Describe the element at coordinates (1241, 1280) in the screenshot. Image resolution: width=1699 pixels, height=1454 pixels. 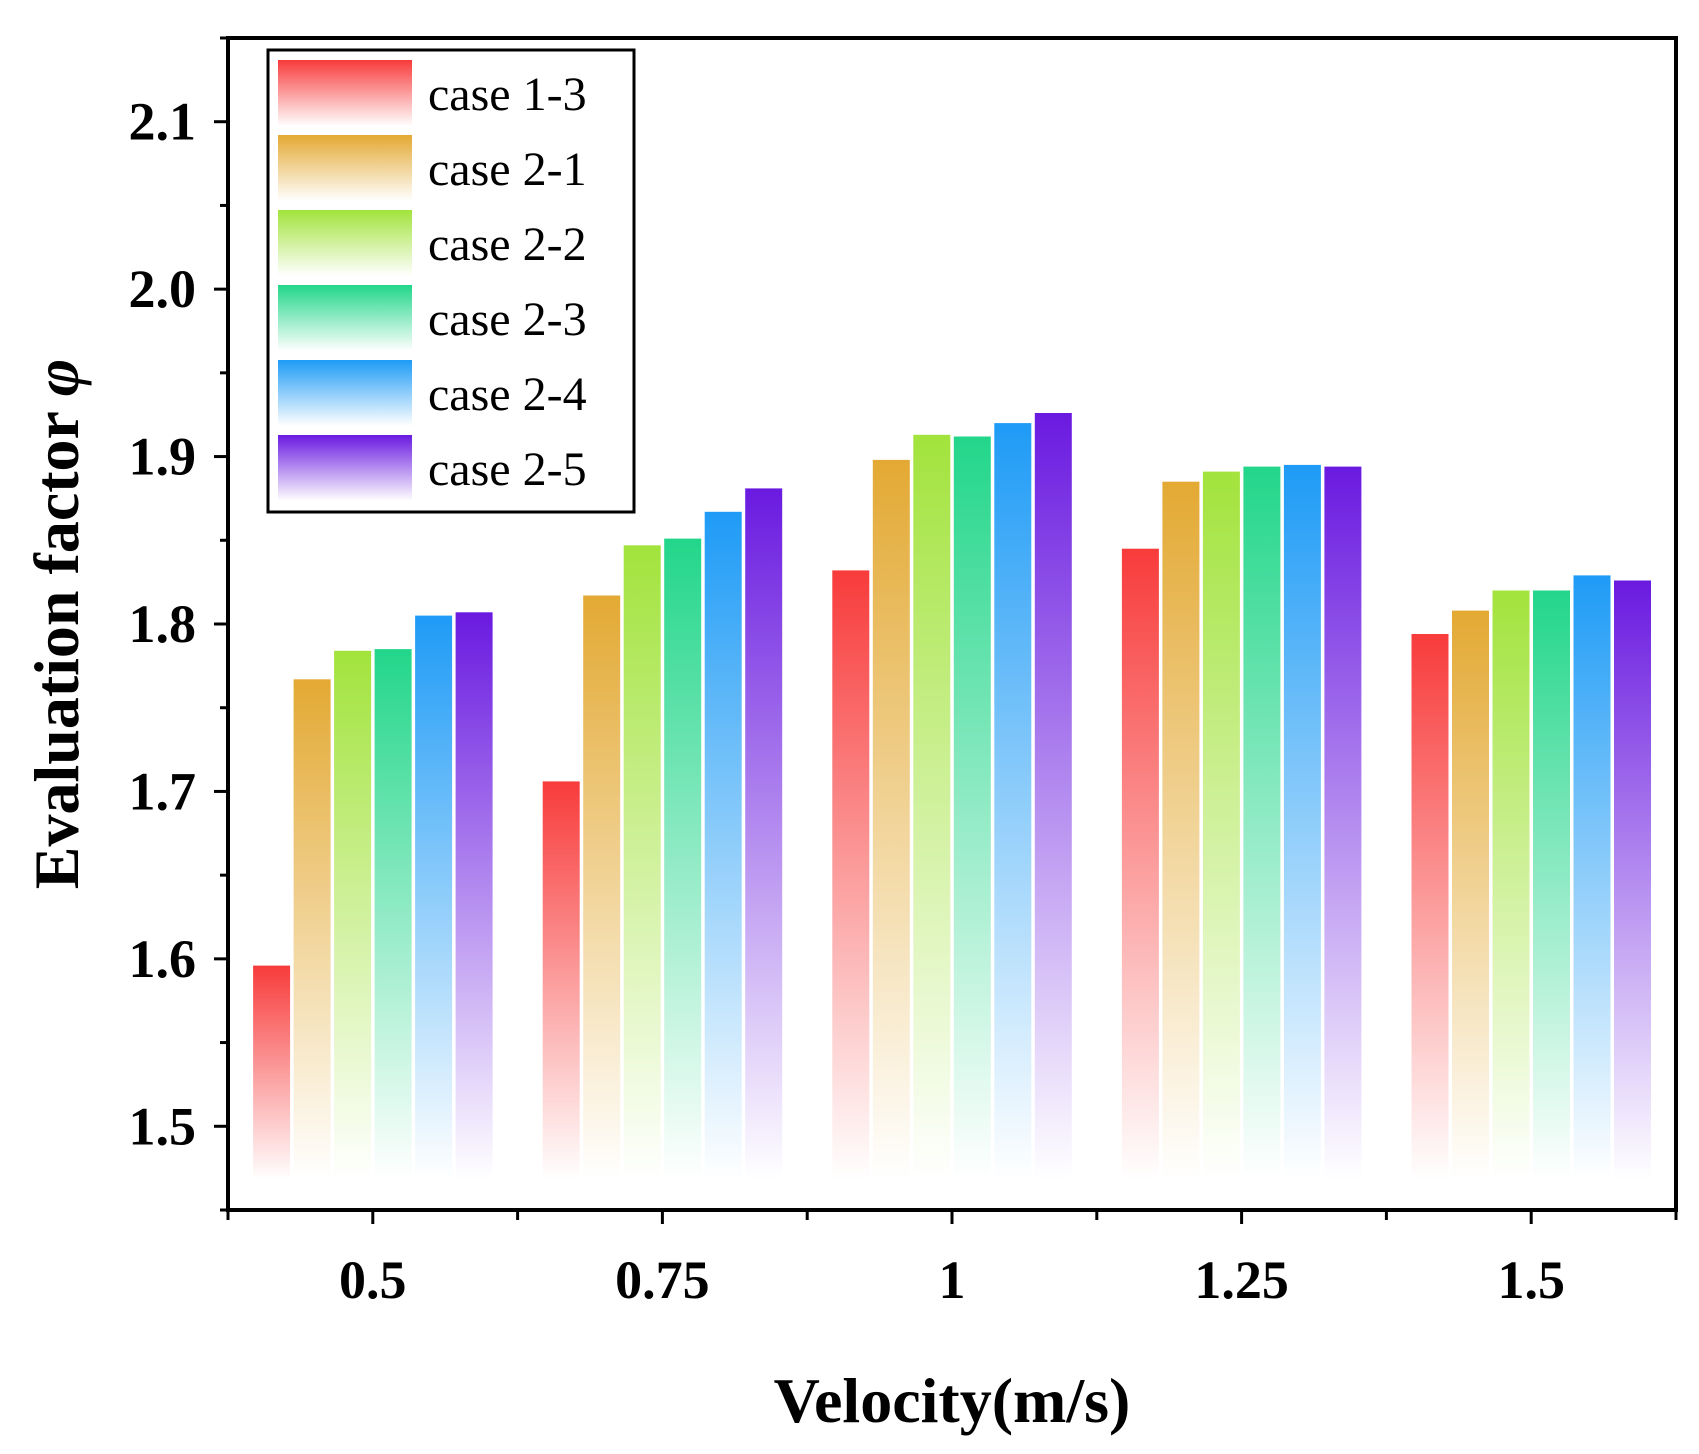
I see `x-tick-label: 1.25` at that location.